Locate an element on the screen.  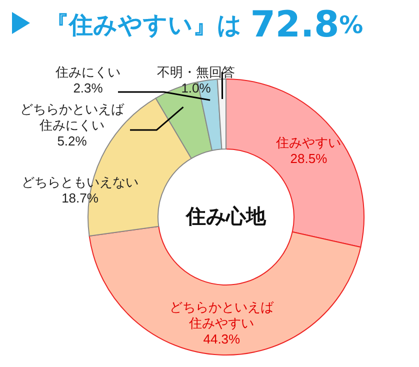
slice-label: どちらともいえない is located at coordinates (80, 182).